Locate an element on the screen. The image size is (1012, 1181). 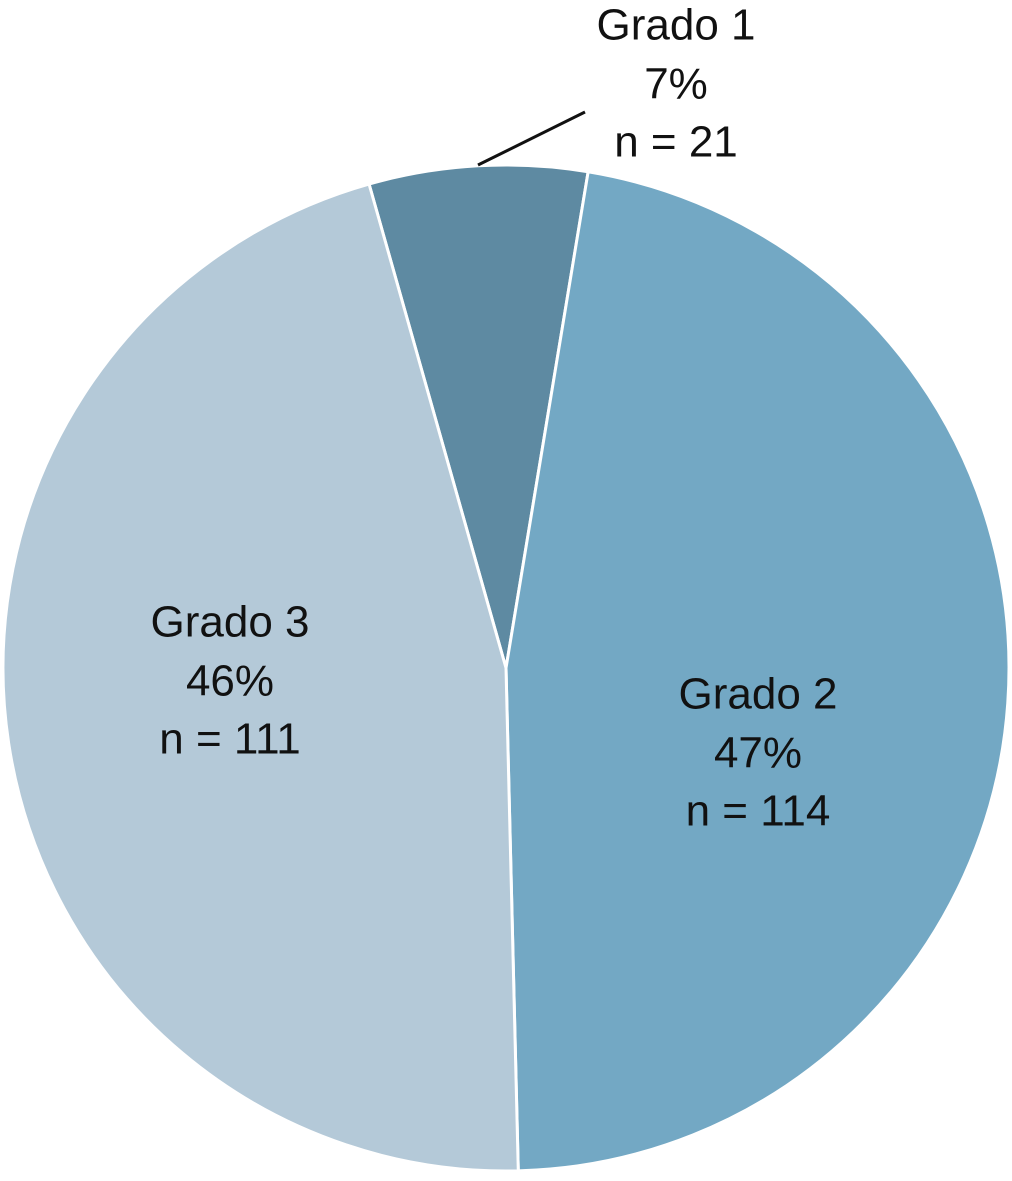
slice-label: Grado 2 is located at coordinates (758, 694).